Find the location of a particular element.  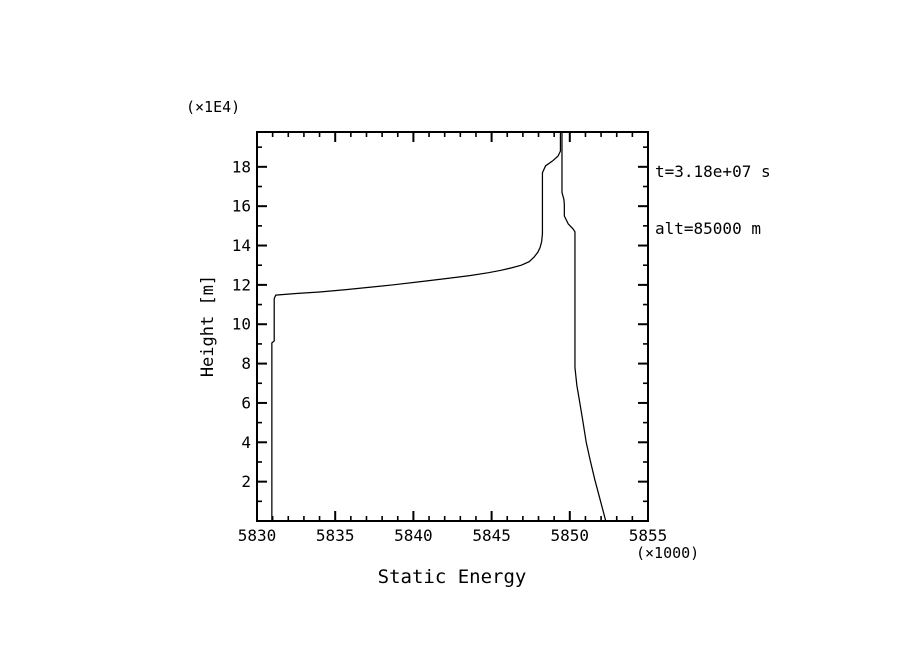

x-tick-label: 5855 is located at coordinates (648, 535).